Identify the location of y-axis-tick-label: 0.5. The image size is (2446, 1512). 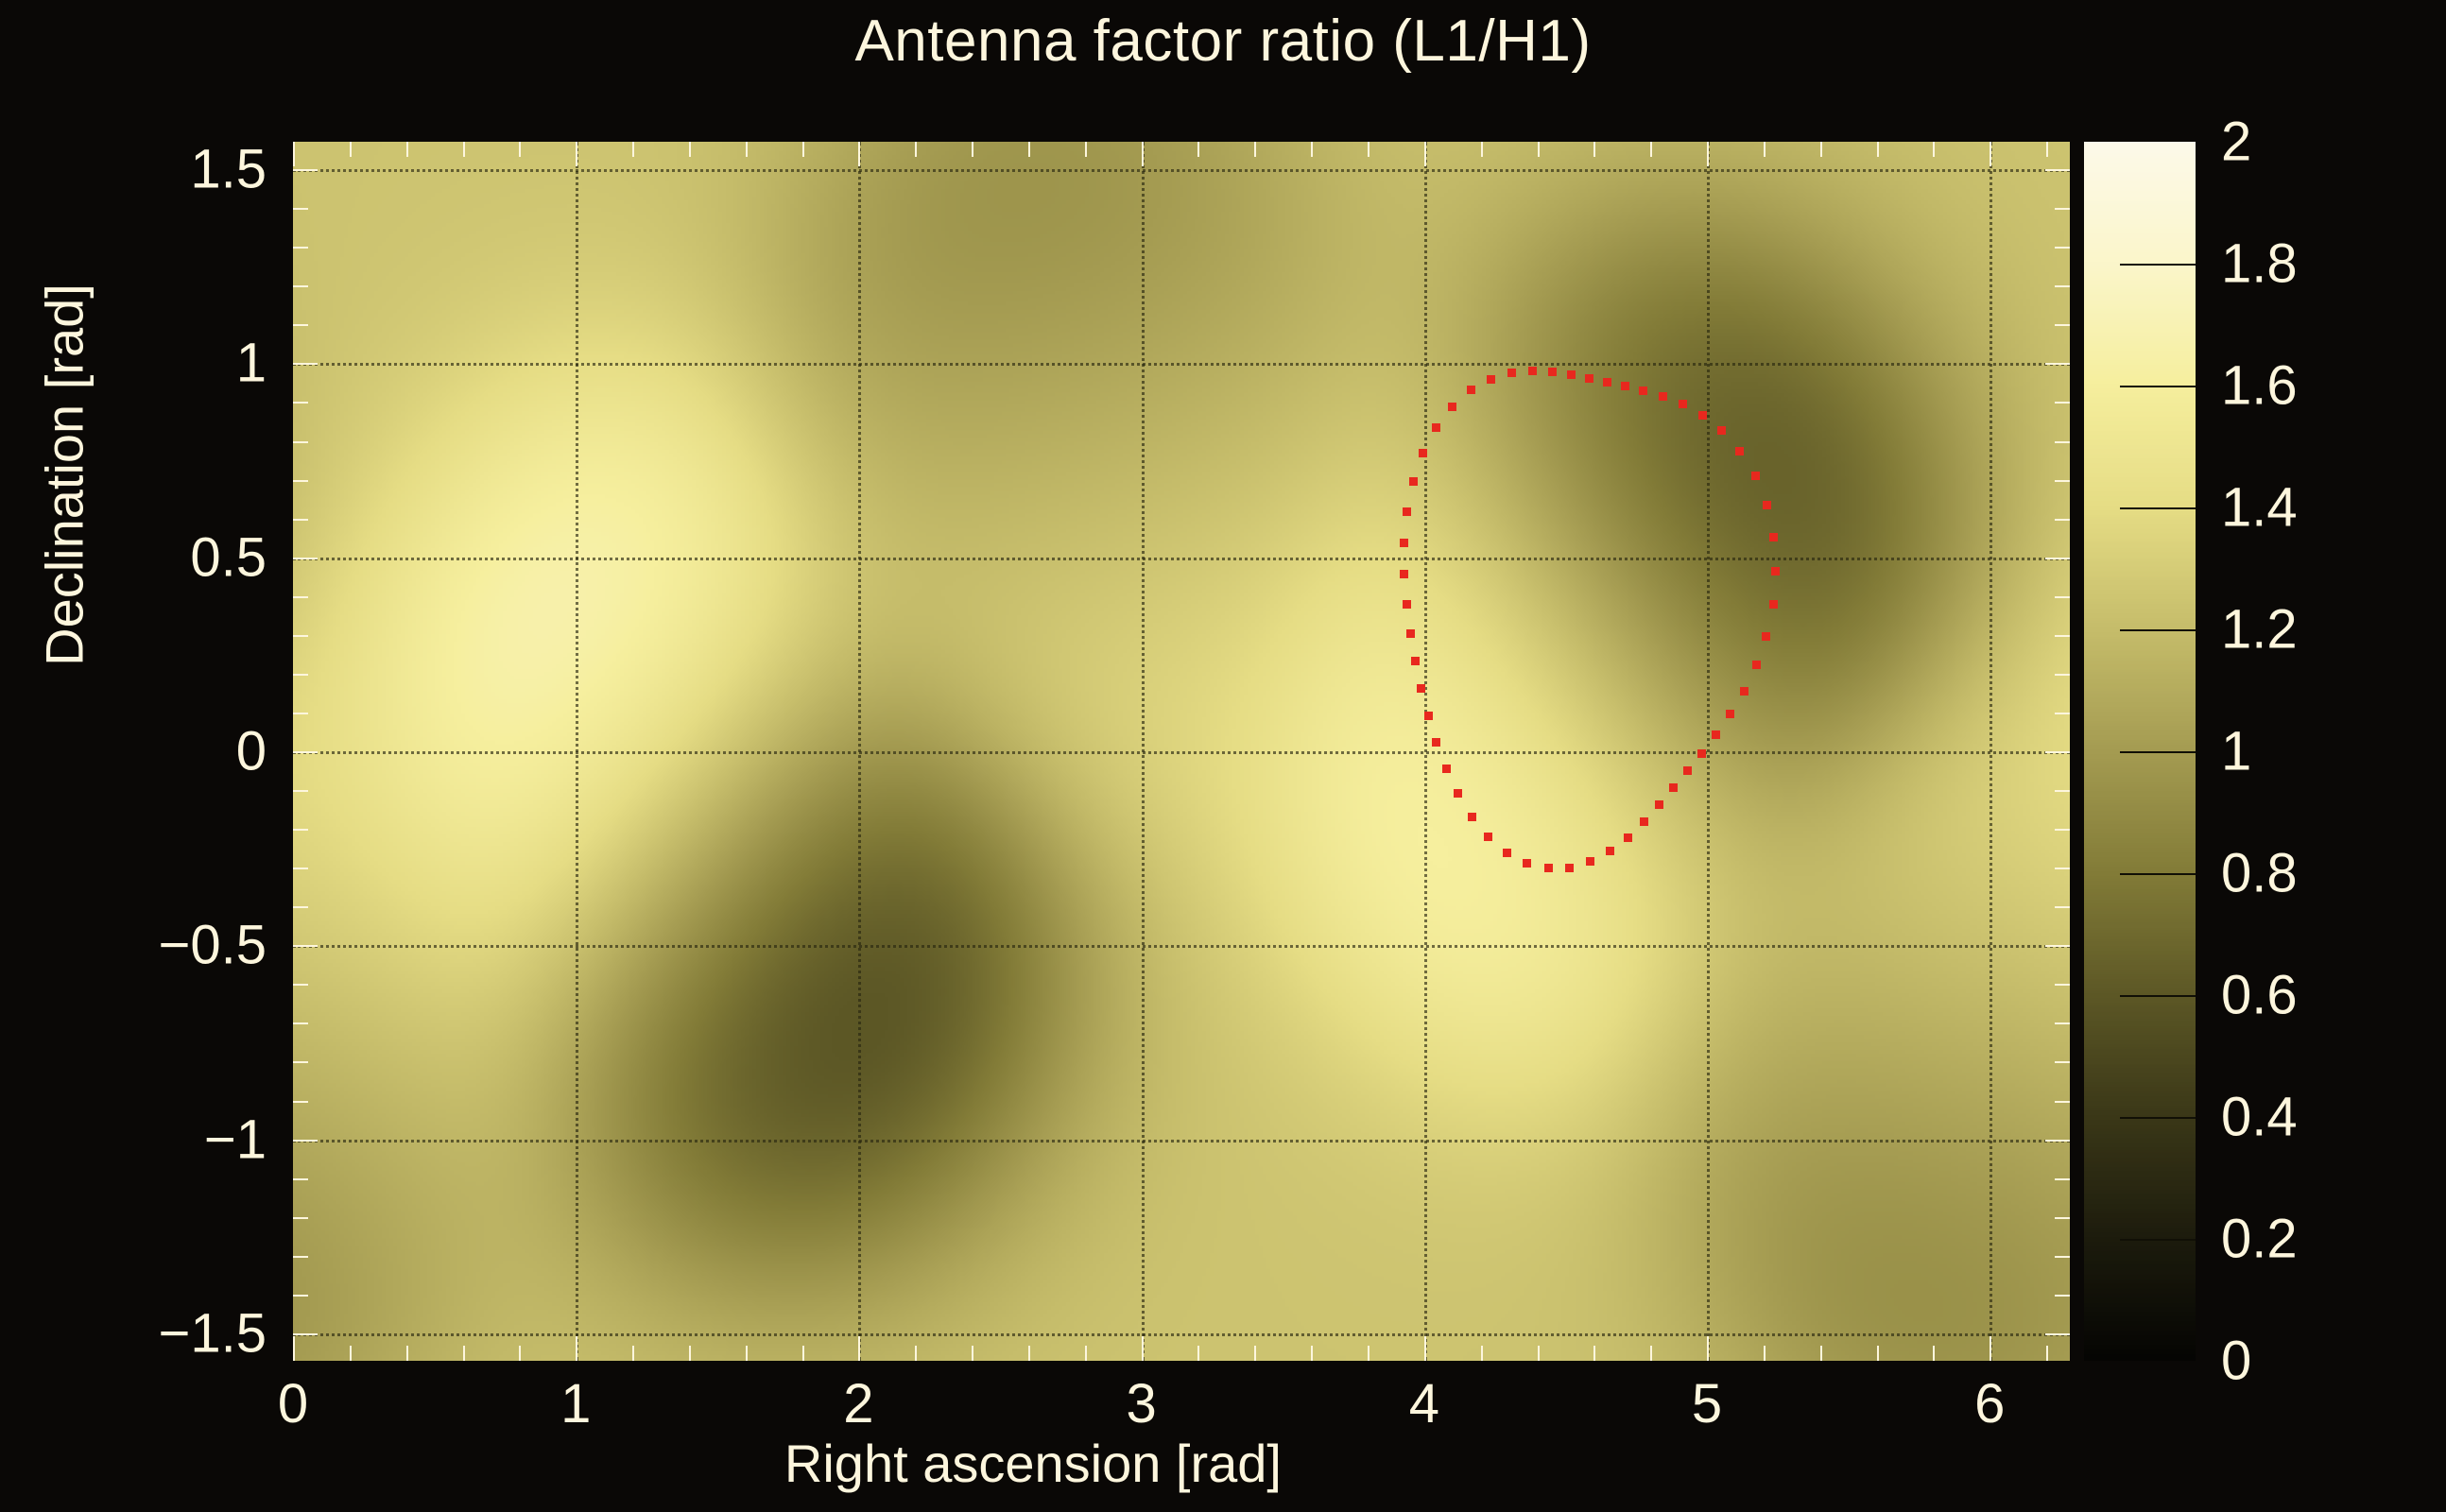
(229, 557).